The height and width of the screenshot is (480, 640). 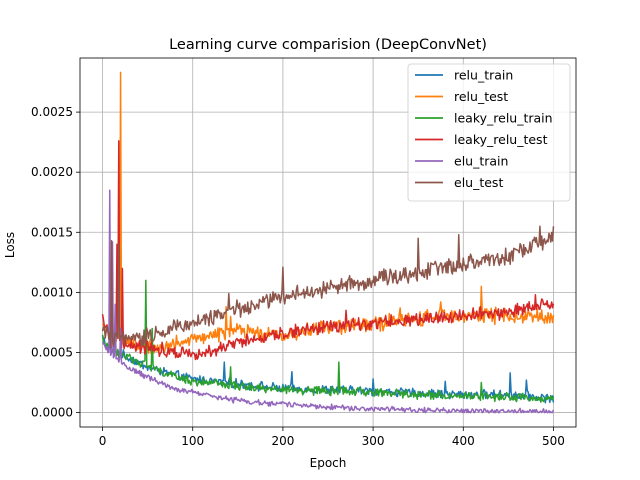 What do you see at coordinates (481, 96) in the screenshot?
I see `legend-label: relu_test` at bounding box center [481, 96].